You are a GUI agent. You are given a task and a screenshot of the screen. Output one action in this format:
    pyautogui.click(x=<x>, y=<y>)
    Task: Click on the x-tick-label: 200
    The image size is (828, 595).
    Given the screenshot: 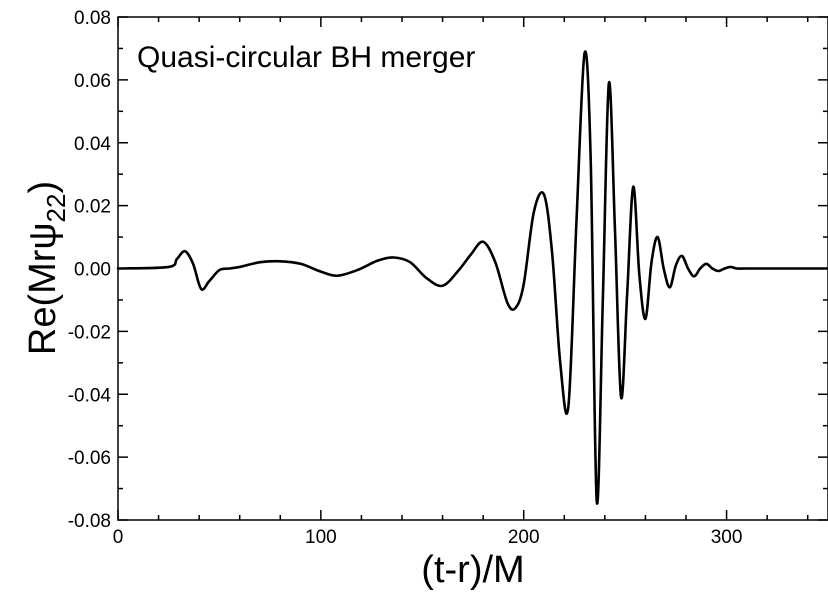 What is the action you would take?
    pyautogui.click(x=524, y=537)
    